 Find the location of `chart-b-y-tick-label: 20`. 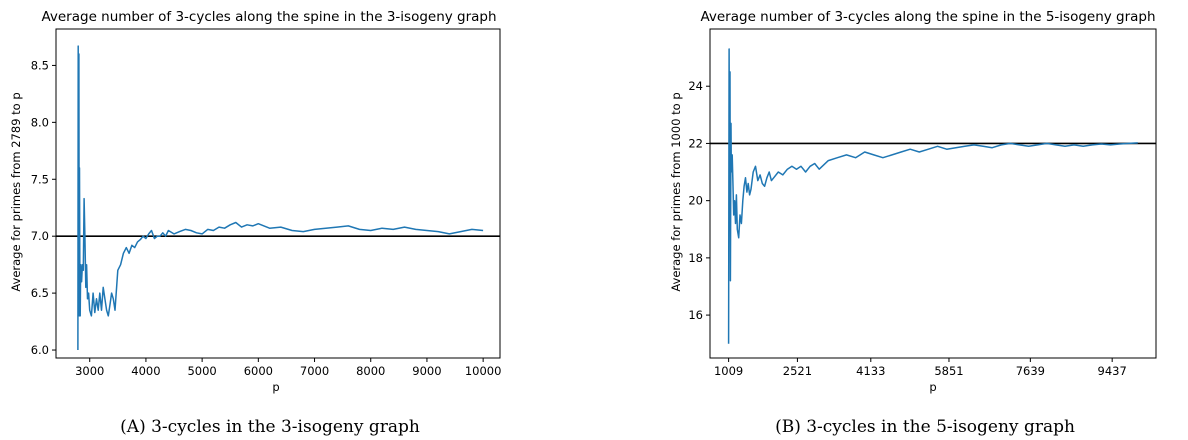

chart-b-y-tick-label: 20 is located at coordinates (695, 201).